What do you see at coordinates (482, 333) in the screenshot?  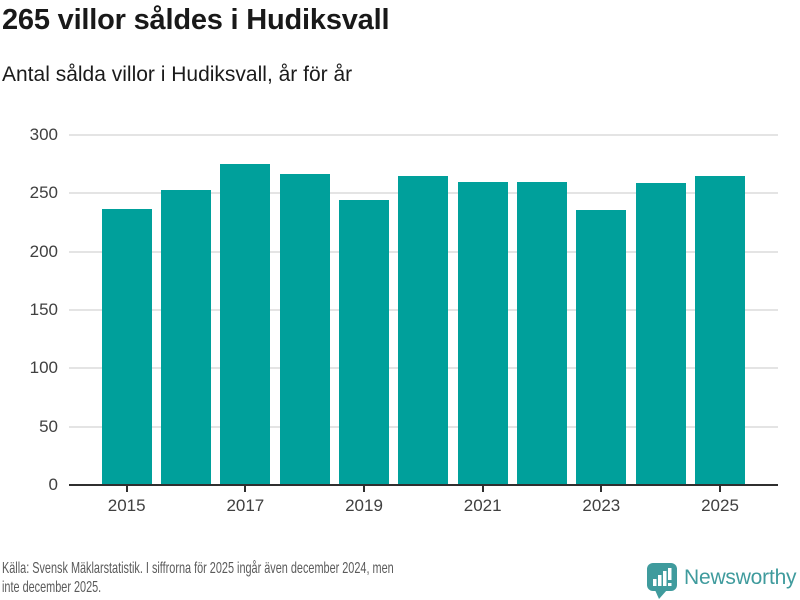 I see `bar-2021` at bounding box center [482, 333].